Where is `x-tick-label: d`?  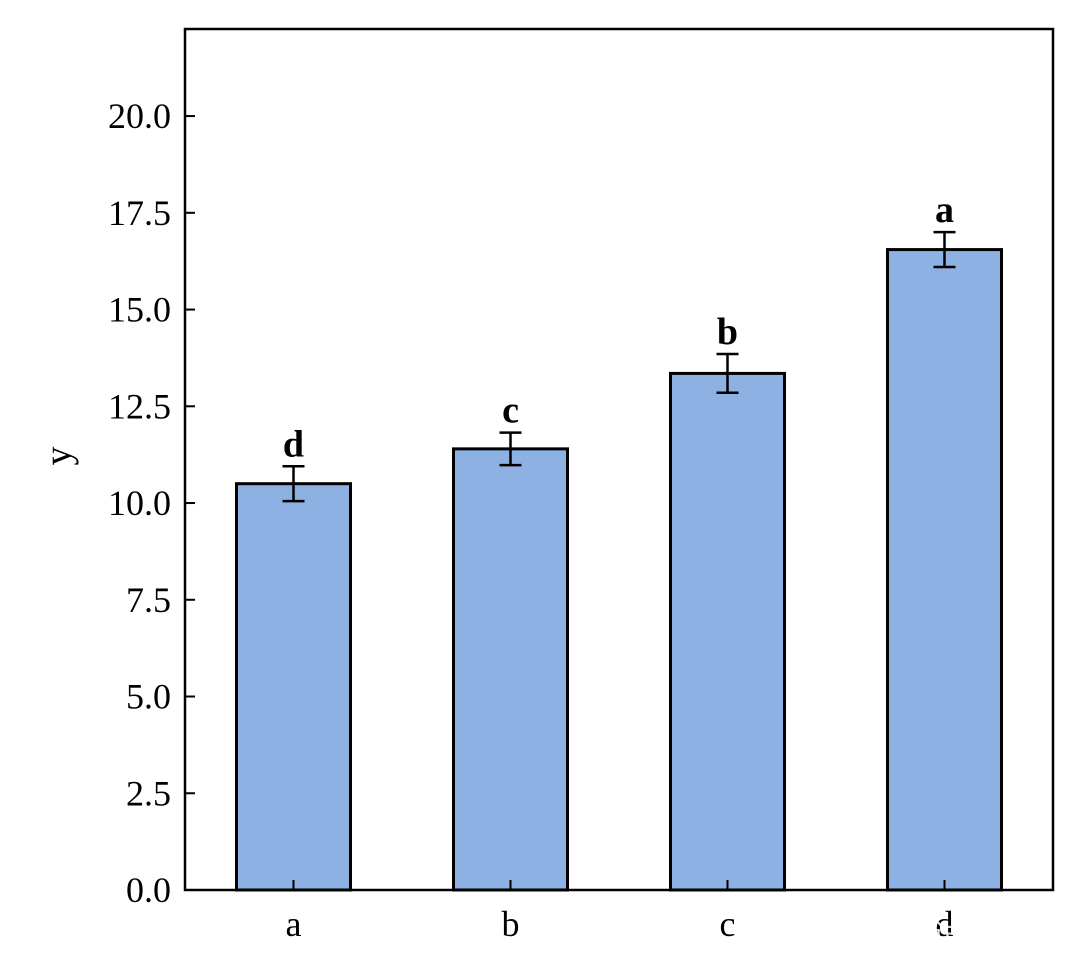 x-tick-label: d is located at coordinates (945, 924).